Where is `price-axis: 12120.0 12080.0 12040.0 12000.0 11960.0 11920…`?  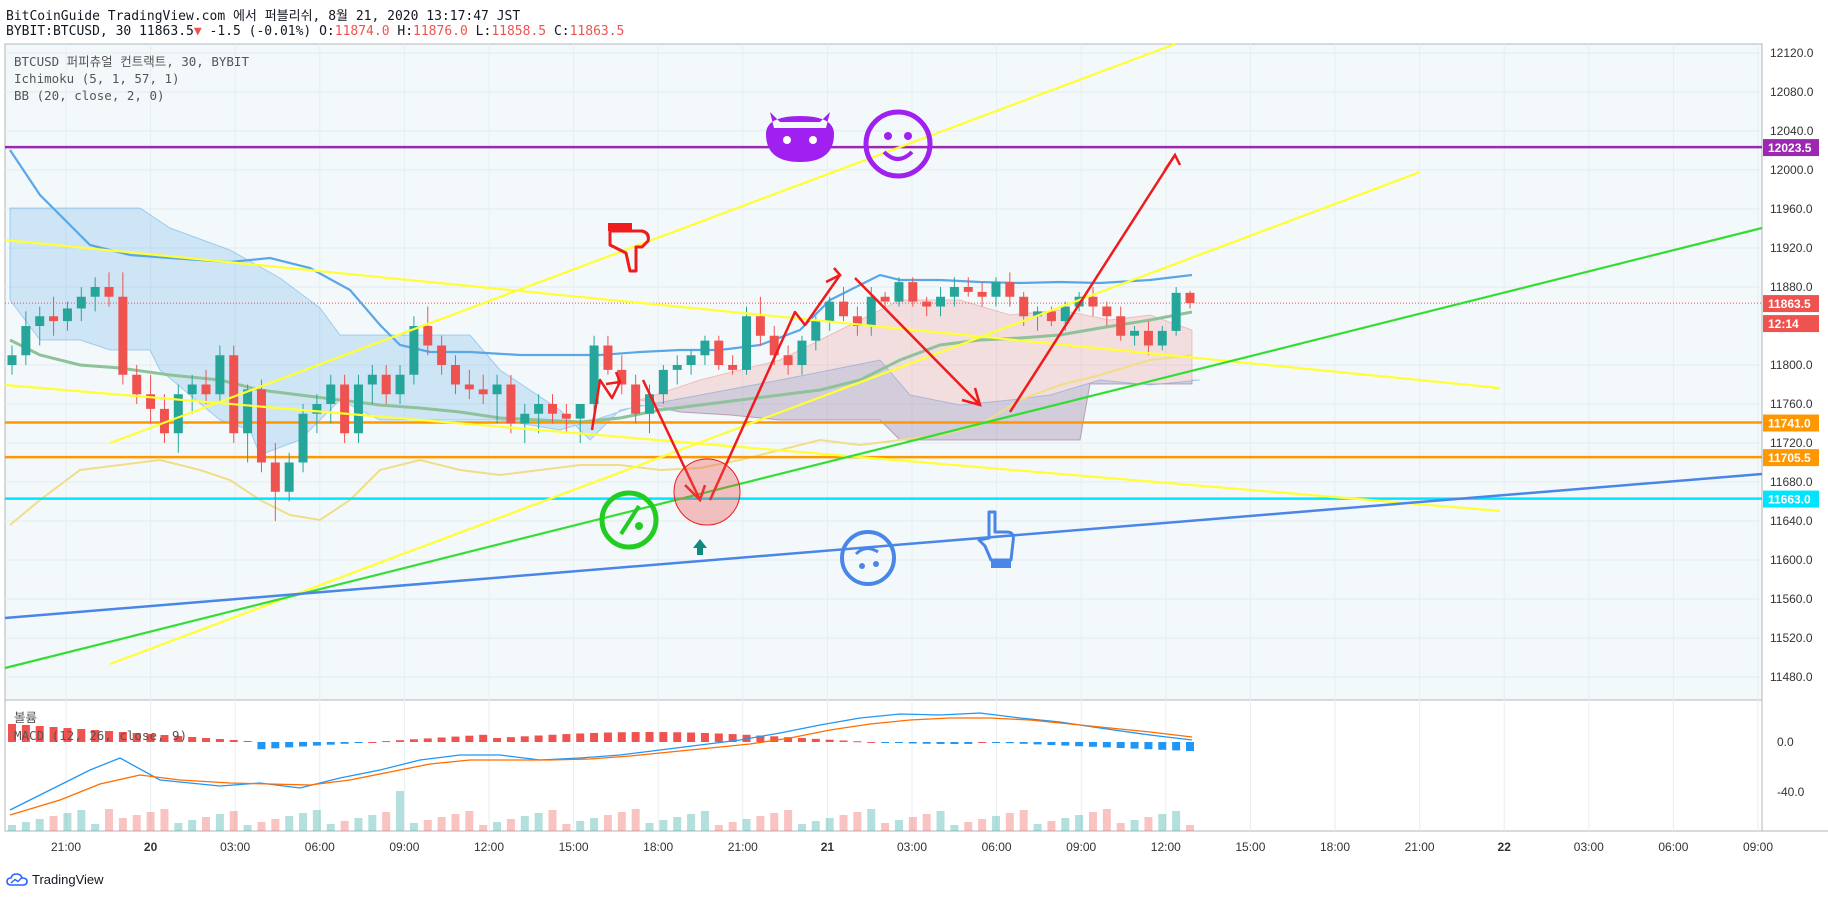 price-axis: 12120.0 12080.0 12040.0 12000.0 11960.0 11920… is located at coordinates (1791, 422).